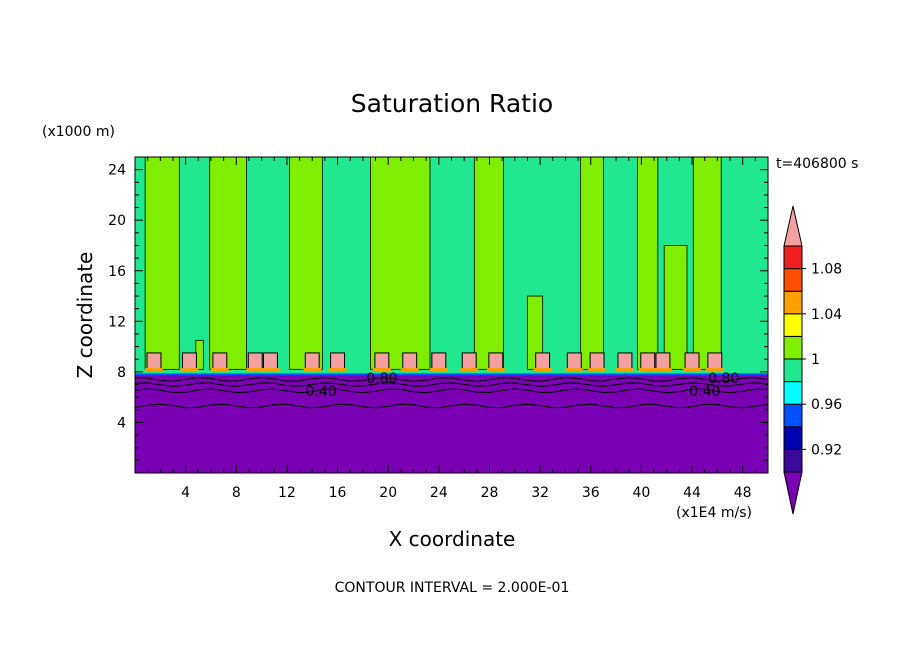 The width and height of the screenshot is (904, 654). Describe the element at coordinates (451, 423) in the screenshot. I see `subsaturated-region` at that location.